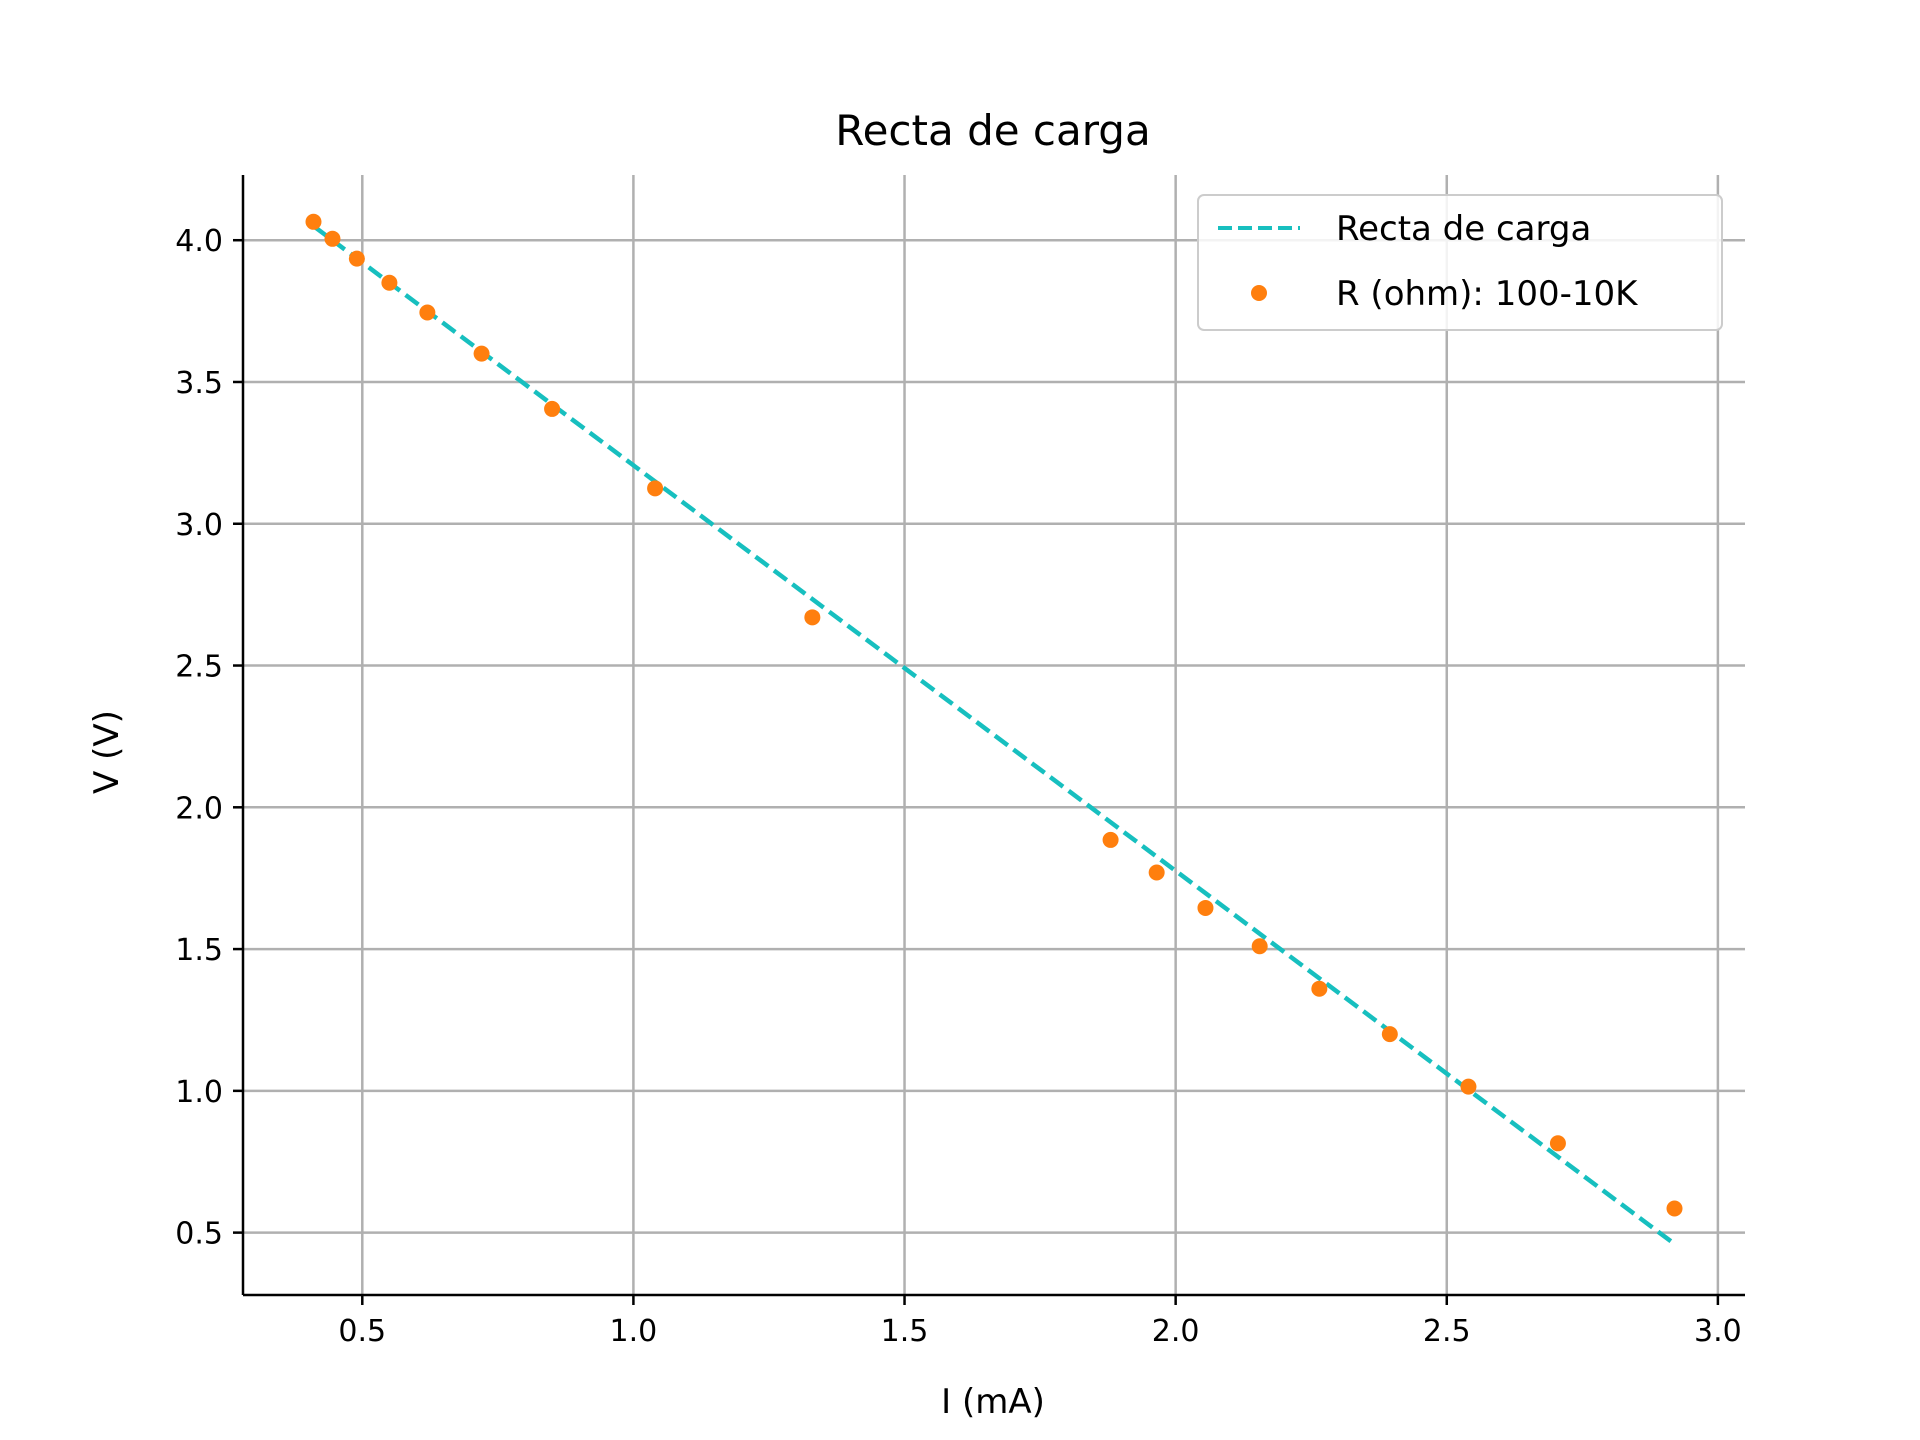  What do you see at coordinates (199, 1092) in the screenshot?
I see `y-tick-label-1: 1.0` at bounding box center [199, 1092].